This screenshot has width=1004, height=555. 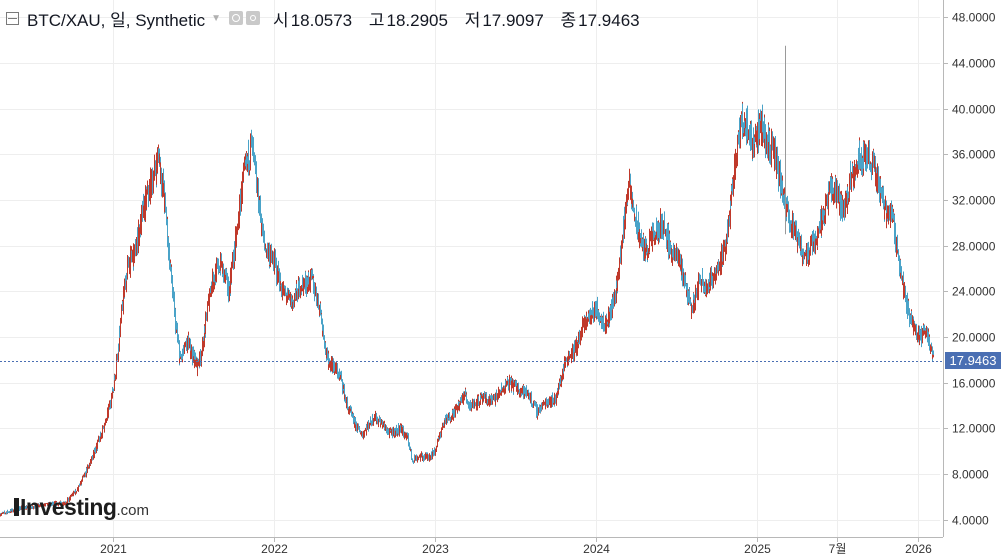 I want to click on gear-icon, so click(x=253, y=18).